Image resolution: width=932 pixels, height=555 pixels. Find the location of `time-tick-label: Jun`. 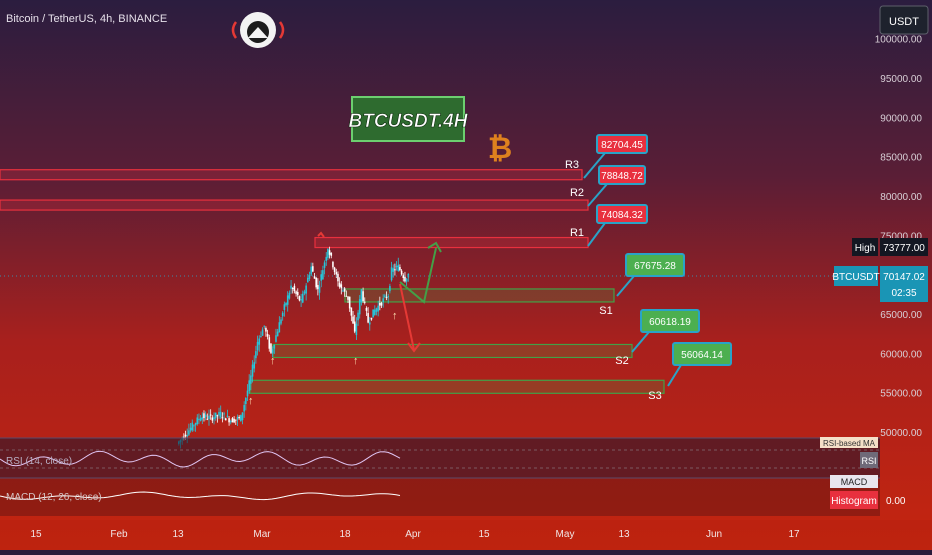

time-tick-label: Jun is located at coordinates (714, 534).